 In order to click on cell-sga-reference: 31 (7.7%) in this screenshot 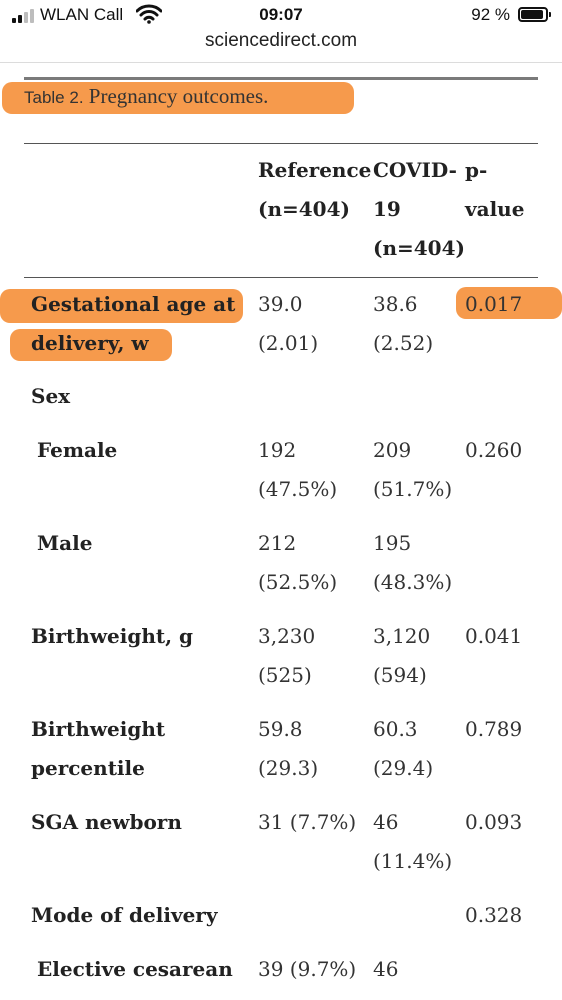, I will do `click(307, 822)`.